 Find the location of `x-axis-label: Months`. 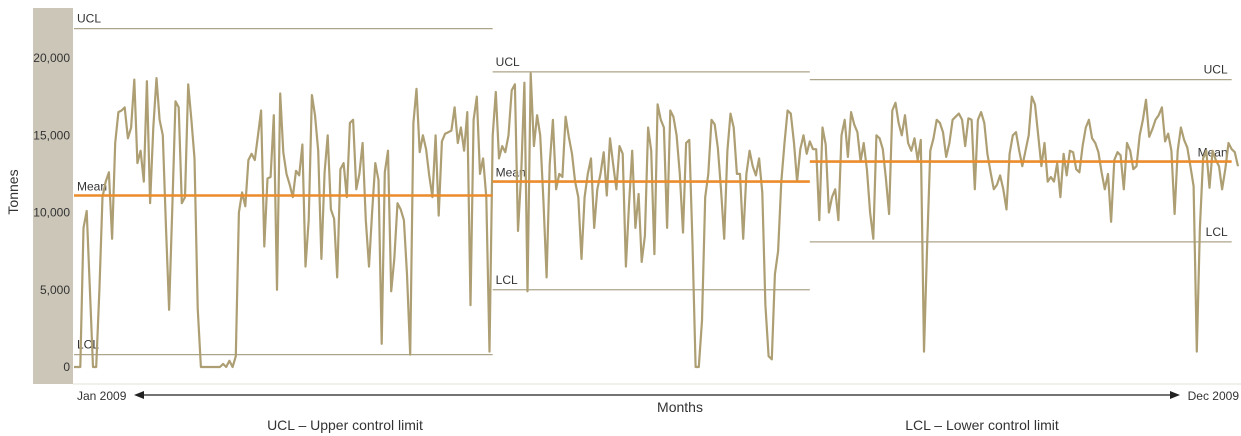

x-axis-label: Months is located at coordinates (680, 407).